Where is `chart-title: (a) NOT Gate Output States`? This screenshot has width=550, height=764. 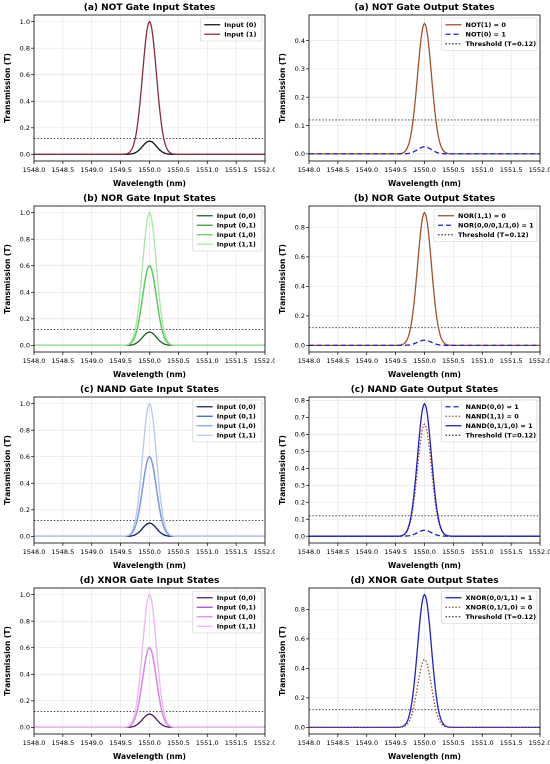 chart-title: (a) NOT Gate Output States is located at coordinates (424, 8).